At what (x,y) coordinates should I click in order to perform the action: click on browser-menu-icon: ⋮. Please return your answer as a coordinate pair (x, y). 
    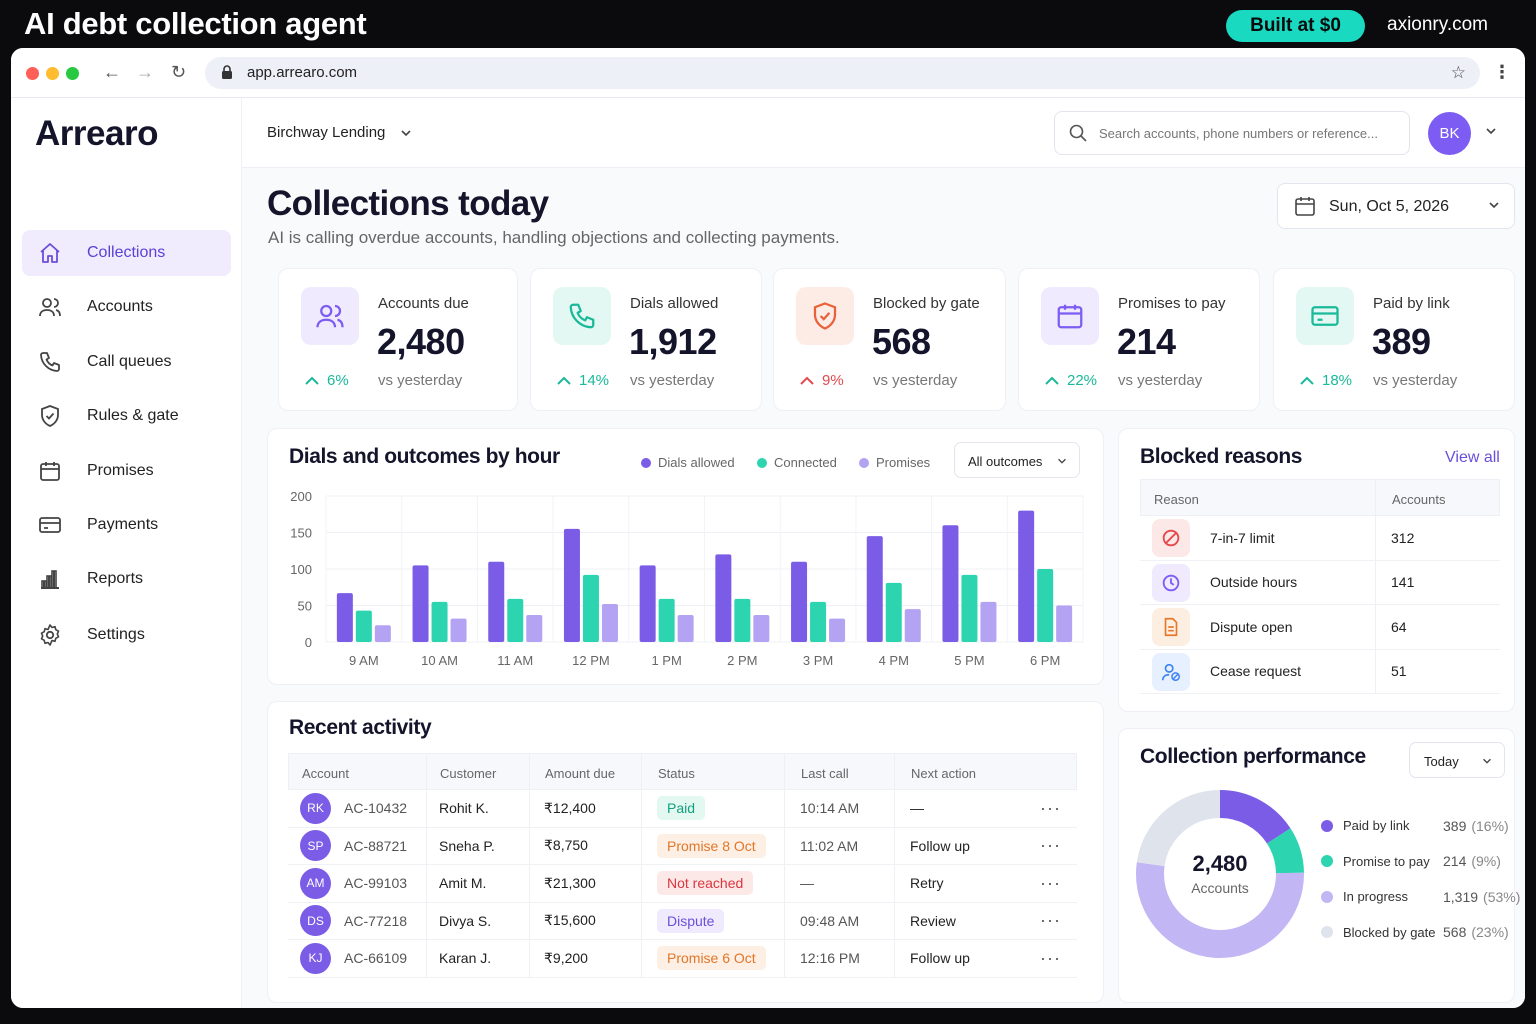
    Looking at the image, I should click on (1502, 72).